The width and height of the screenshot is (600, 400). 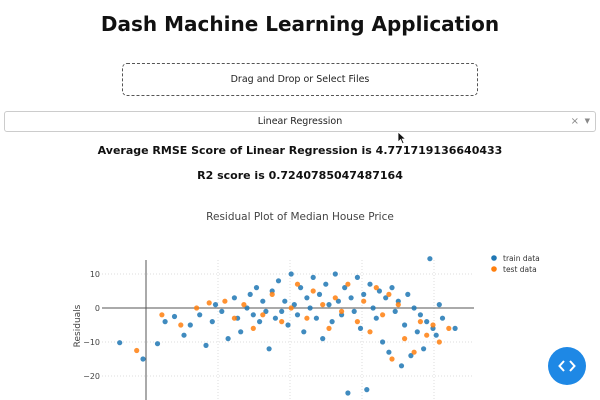 I want to click on model-select-value: Linear Regression, so click(x=300, y=121).